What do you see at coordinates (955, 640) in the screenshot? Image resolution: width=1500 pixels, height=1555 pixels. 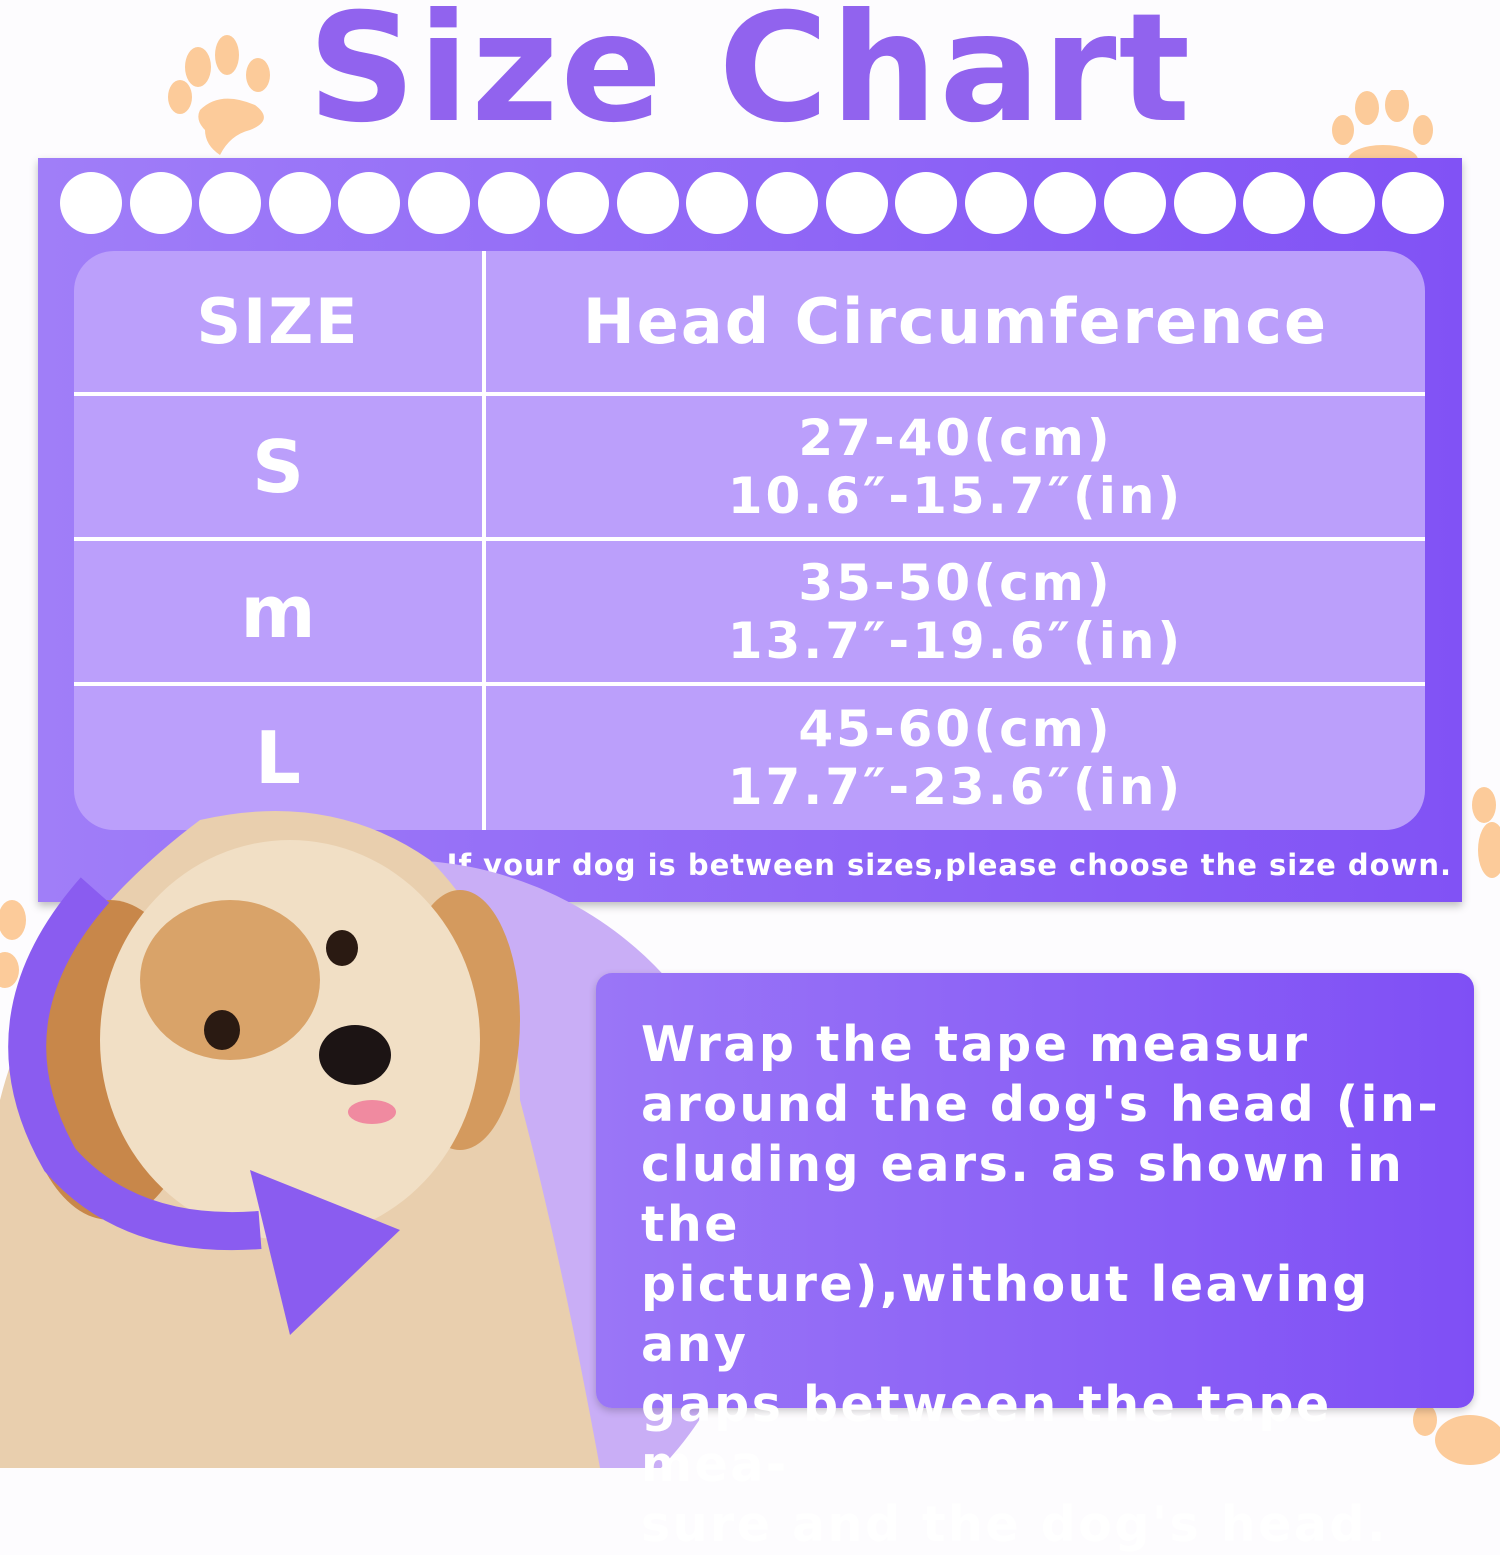 I see `measurement-in: 13.7″-19.6″(in)` at bounding box center [955, 640].